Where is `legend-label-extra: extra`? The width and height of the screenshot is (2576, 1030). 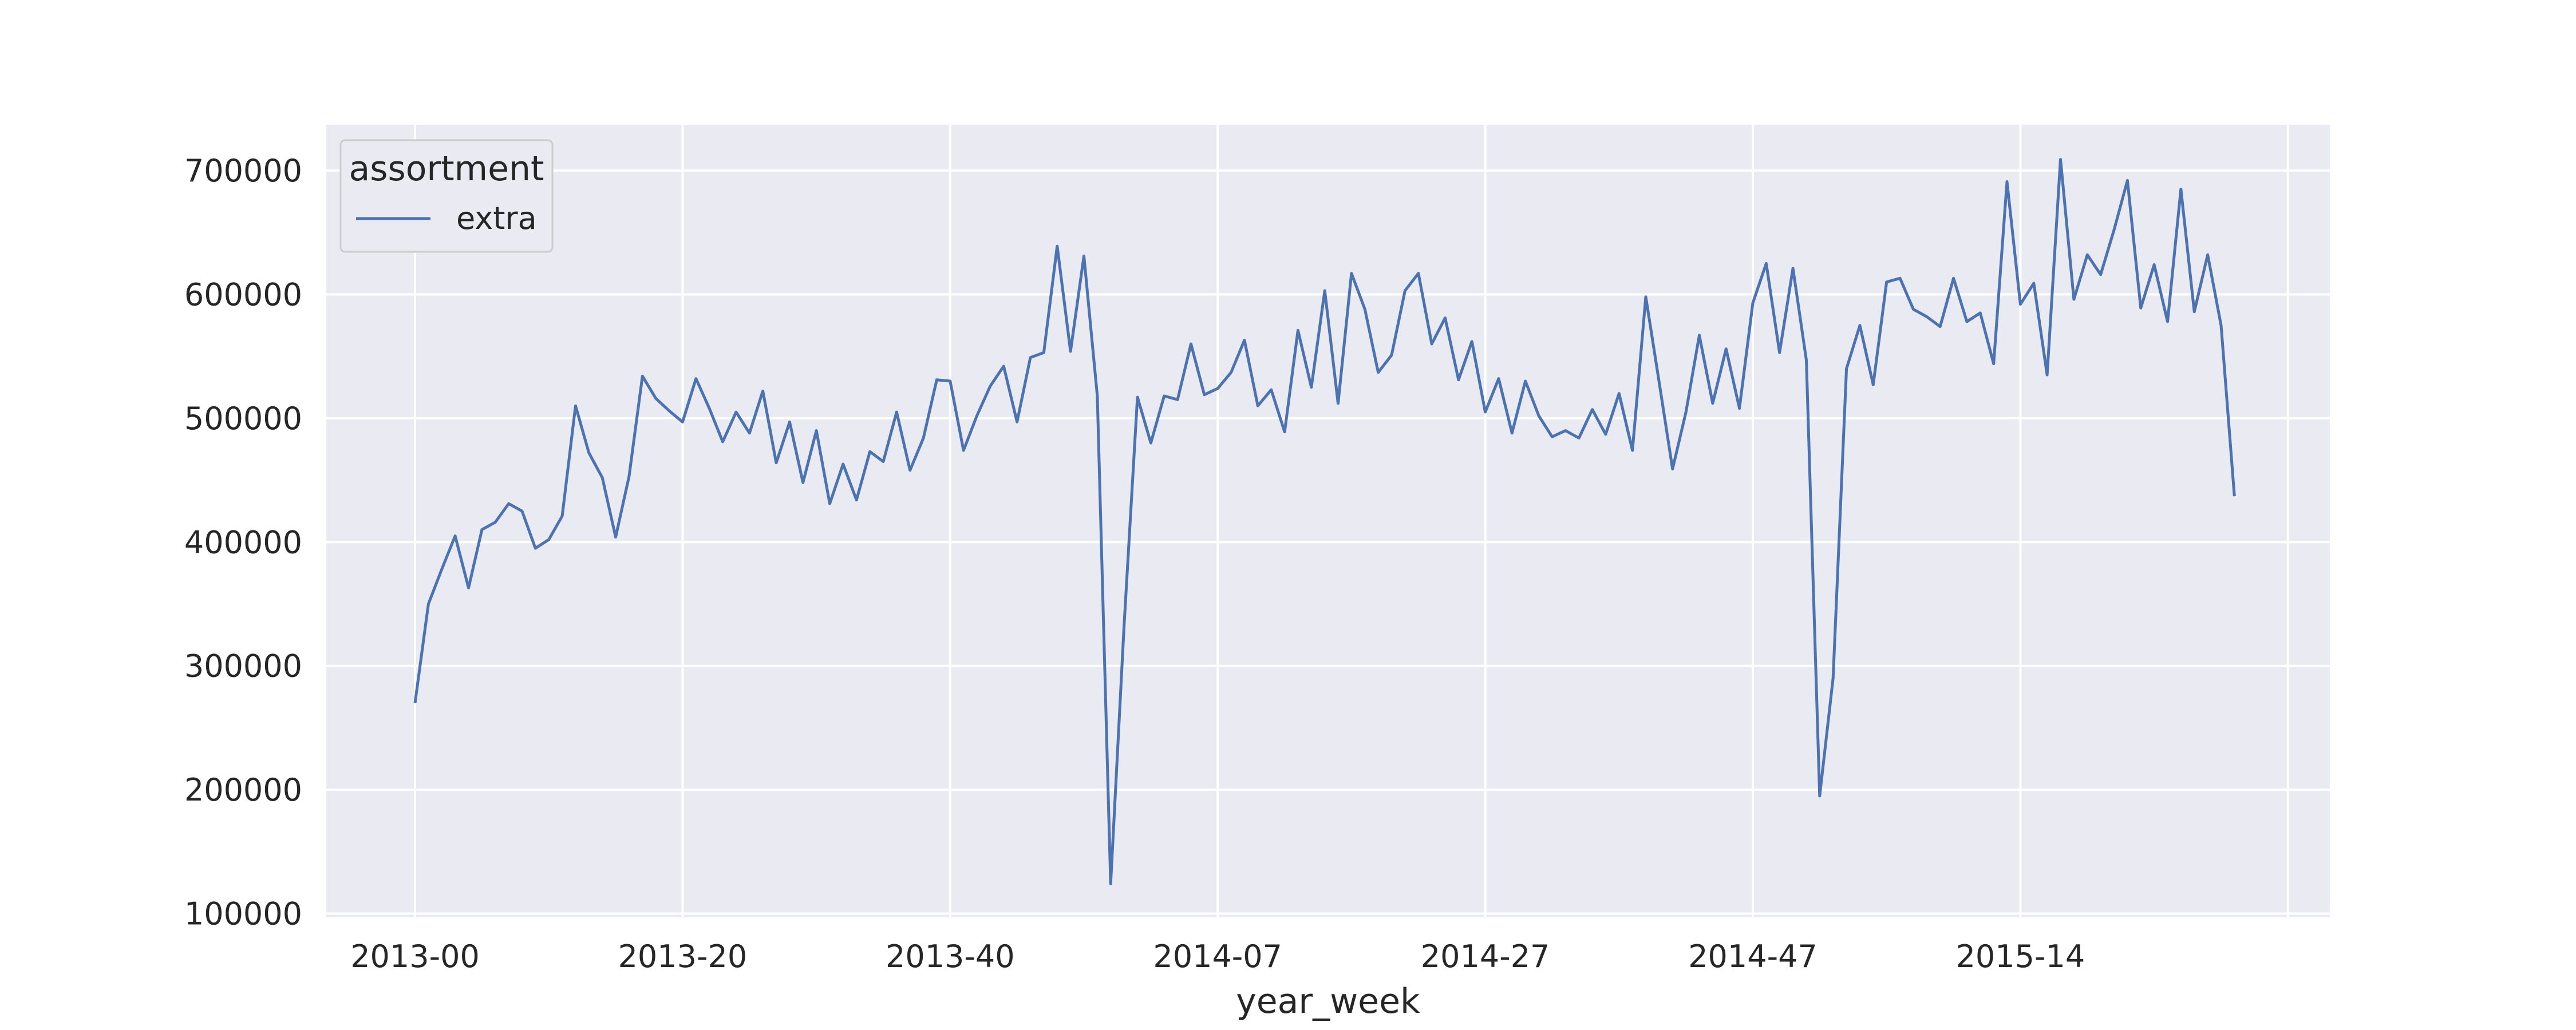 legend-label-extra: extra is located at coordinates (496, 218).